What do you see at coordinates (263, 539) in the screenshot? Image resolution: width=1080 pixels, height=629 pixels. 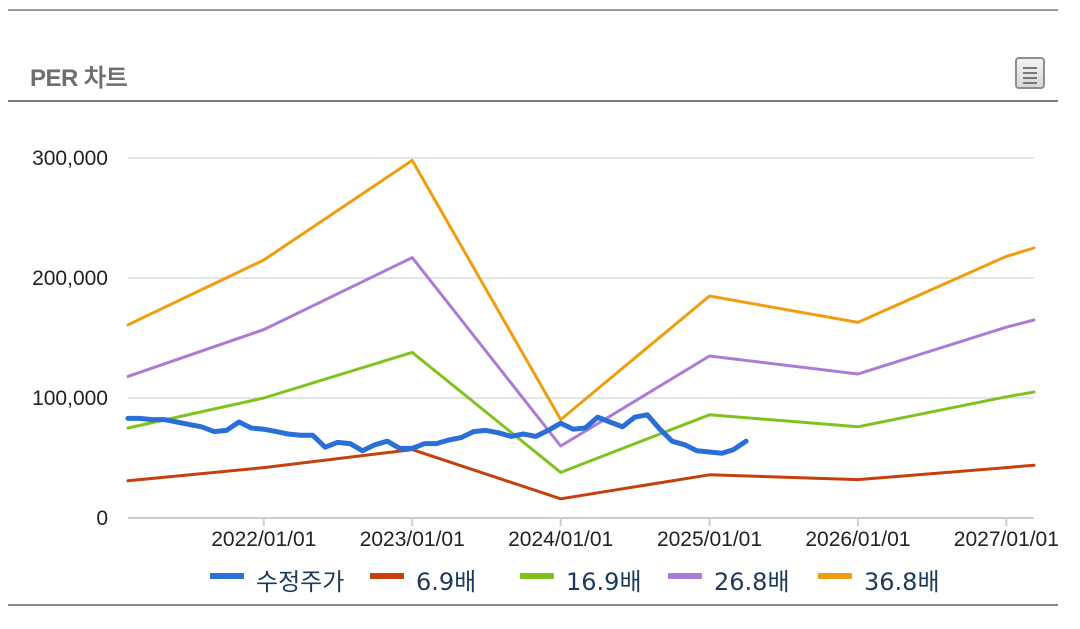 I see `x-tick-label: 2022/01/01` at bounding box center [263, 539].